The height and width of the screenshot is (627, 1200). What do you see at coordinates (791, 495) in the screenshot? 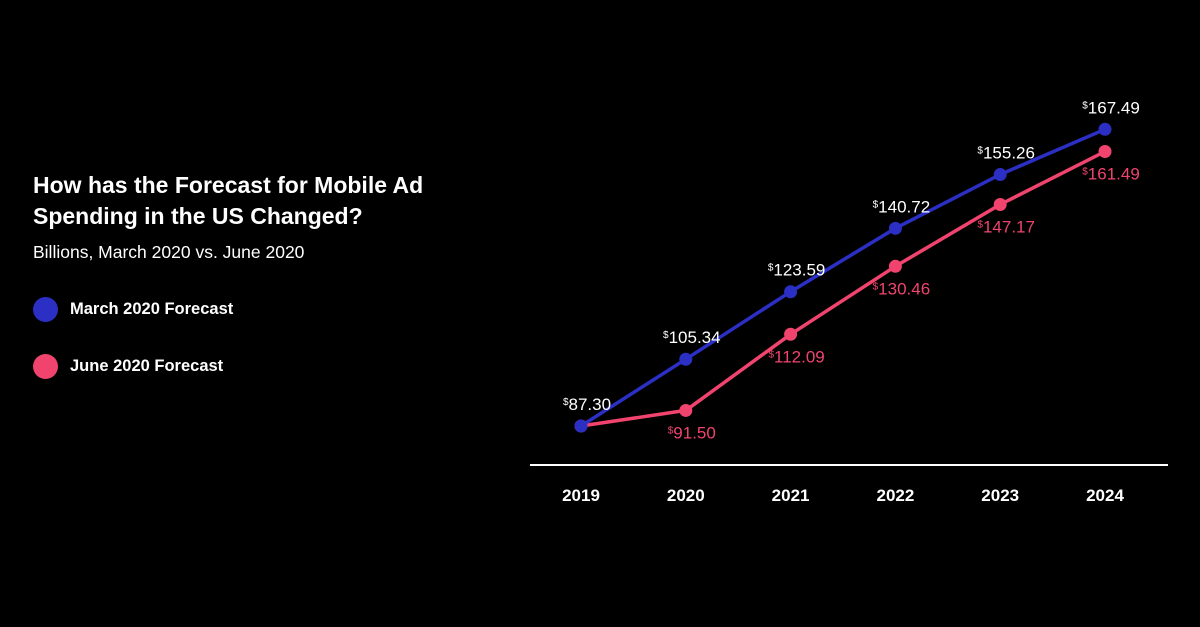
I see `x-tick-label-2021: 2021` at bounding box center [791, 495].